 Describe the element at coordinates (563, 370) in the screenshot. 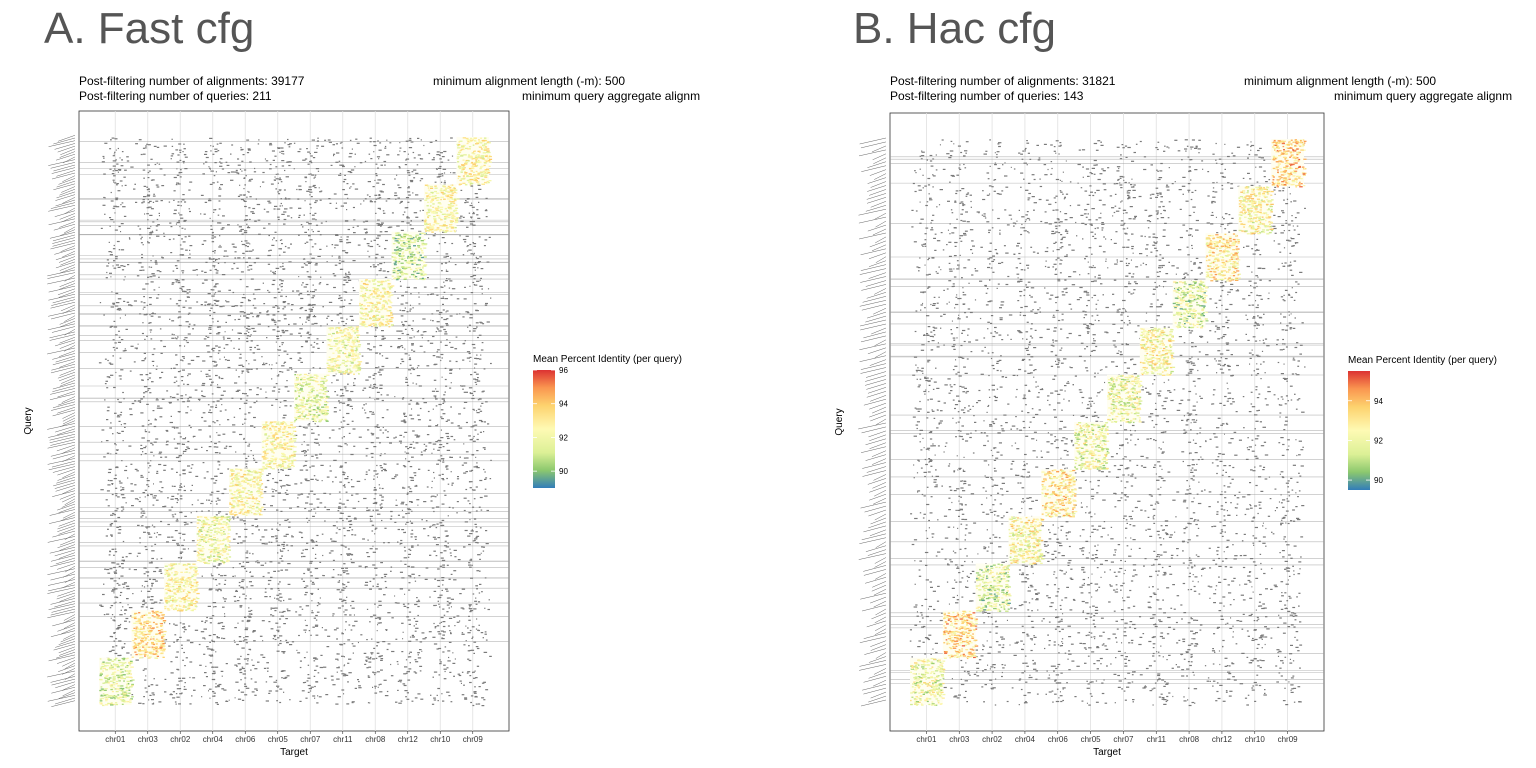

I see `legend-tick-label: 96` at that location.